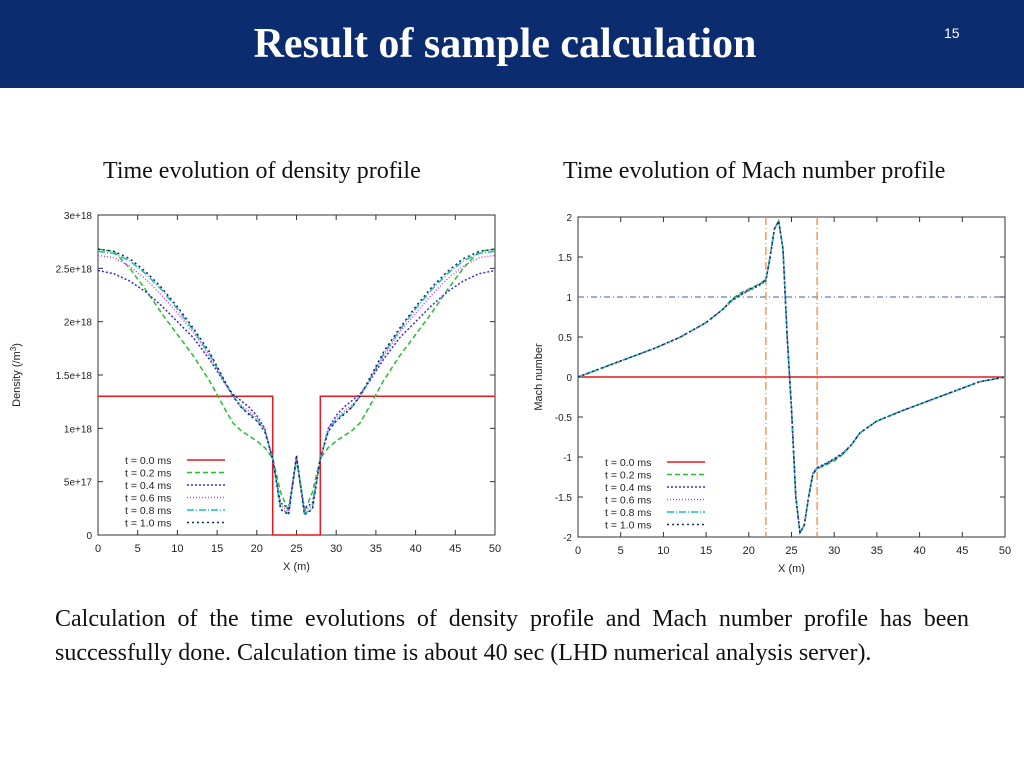  What do you see at coordinates (13, 348) in the screenshot?
I see `y-axis-label-superscript: 3` at bounding box center [13, 348].